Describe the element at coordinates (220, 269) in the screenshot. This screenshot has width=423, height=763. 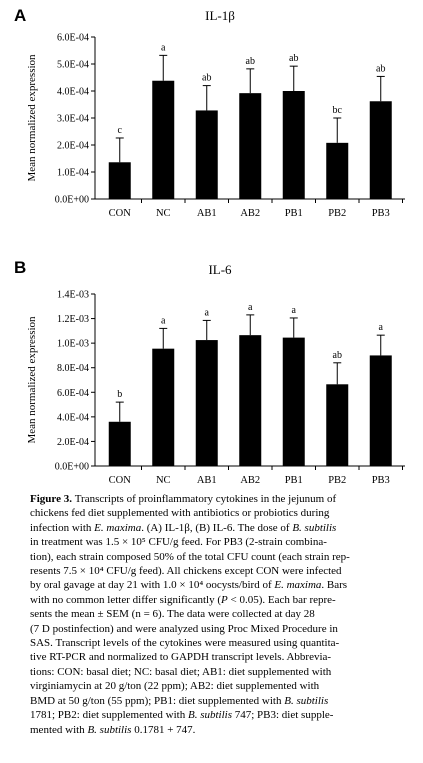
I see `chart-title: IL-6` at that location.